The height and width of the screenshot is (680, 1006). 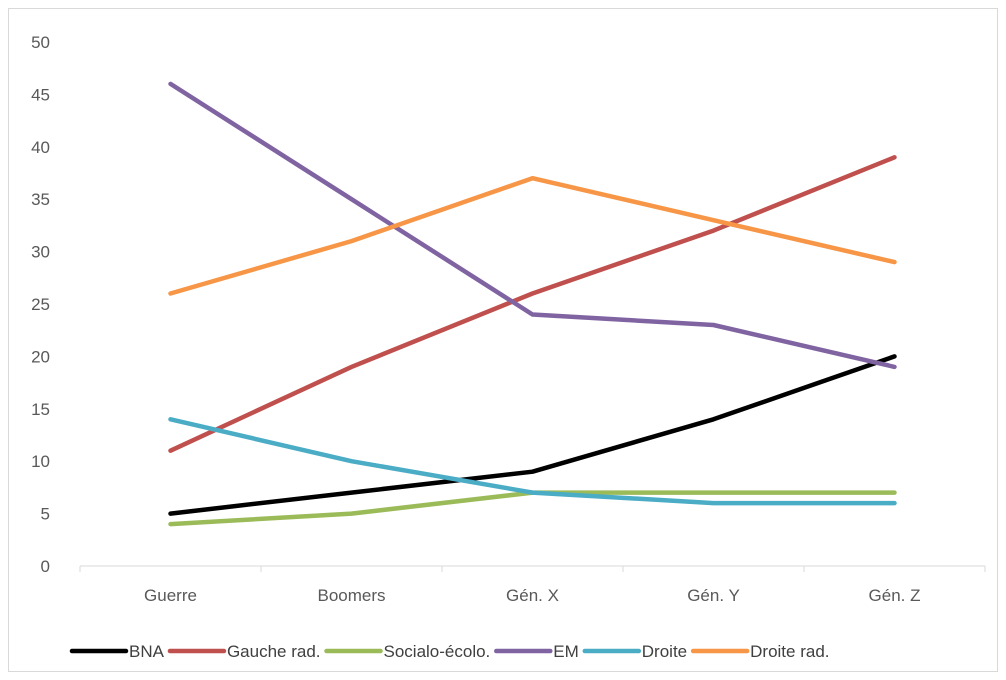 I want to click on legend-label: Droite rad., so click(x=789, y=651).